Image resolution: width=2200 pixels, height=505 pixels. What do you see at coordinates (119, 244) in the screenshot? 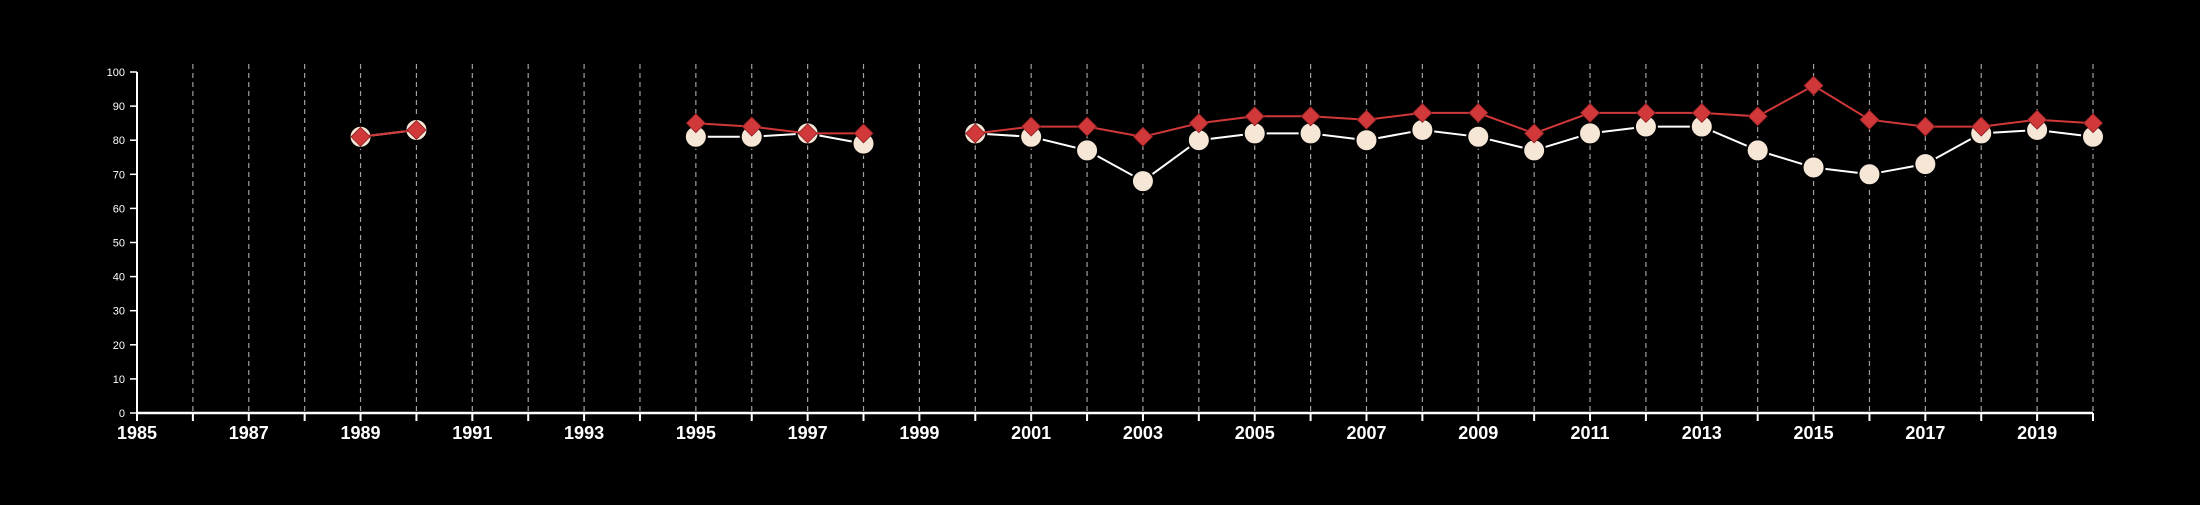
I see `y-tick-label: 50` at bounding box center [119, 244].